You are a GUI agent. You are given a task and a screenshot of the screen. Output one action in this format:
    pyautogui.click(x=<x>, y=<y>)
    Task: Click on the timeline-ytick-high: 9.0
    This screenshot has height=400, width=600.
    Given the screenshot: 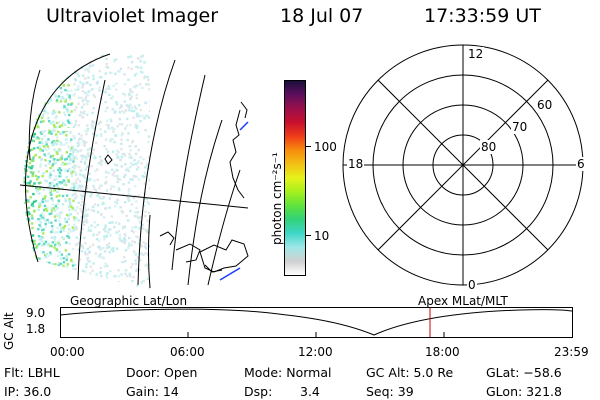 What is the action you would take?
    pyautogui.click(x=36, y=313)
    